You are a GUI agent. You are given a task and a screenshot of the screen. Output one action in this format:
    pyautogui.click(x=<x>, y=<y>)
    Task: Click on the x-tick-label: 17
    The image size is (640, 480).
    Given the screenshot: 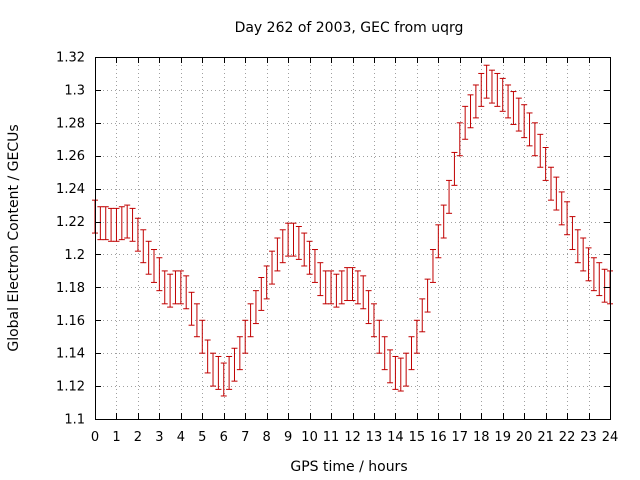 What is the action you would take?
    pyautogui.click(x=460, y=437)
    